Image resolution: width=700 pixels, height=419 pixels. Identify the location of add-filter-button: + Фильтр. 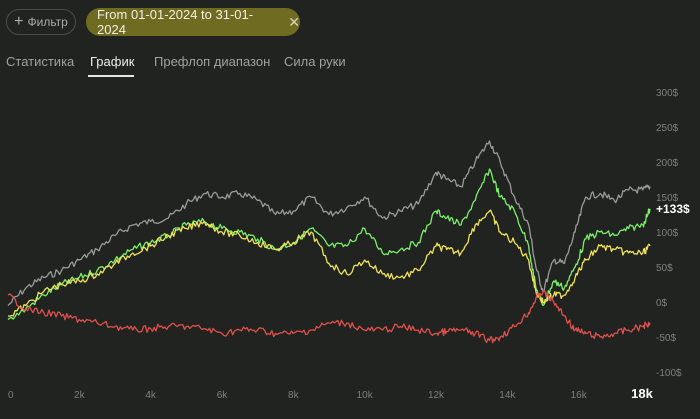
(41, 22).